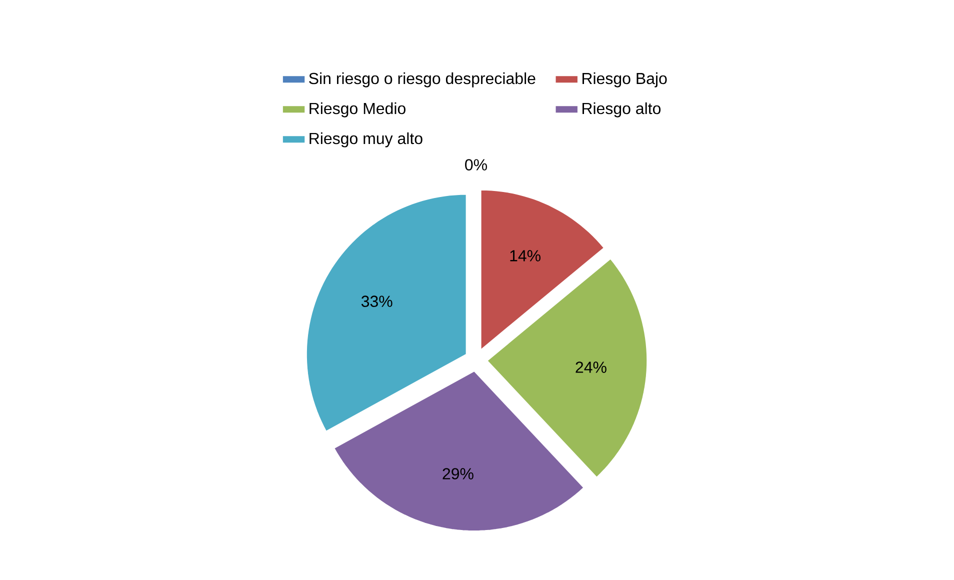  What do you see at coordinates (621, 110) in the screenshot?
I see `legend-label: Riesgo alto` at bounding box center [621, 110].